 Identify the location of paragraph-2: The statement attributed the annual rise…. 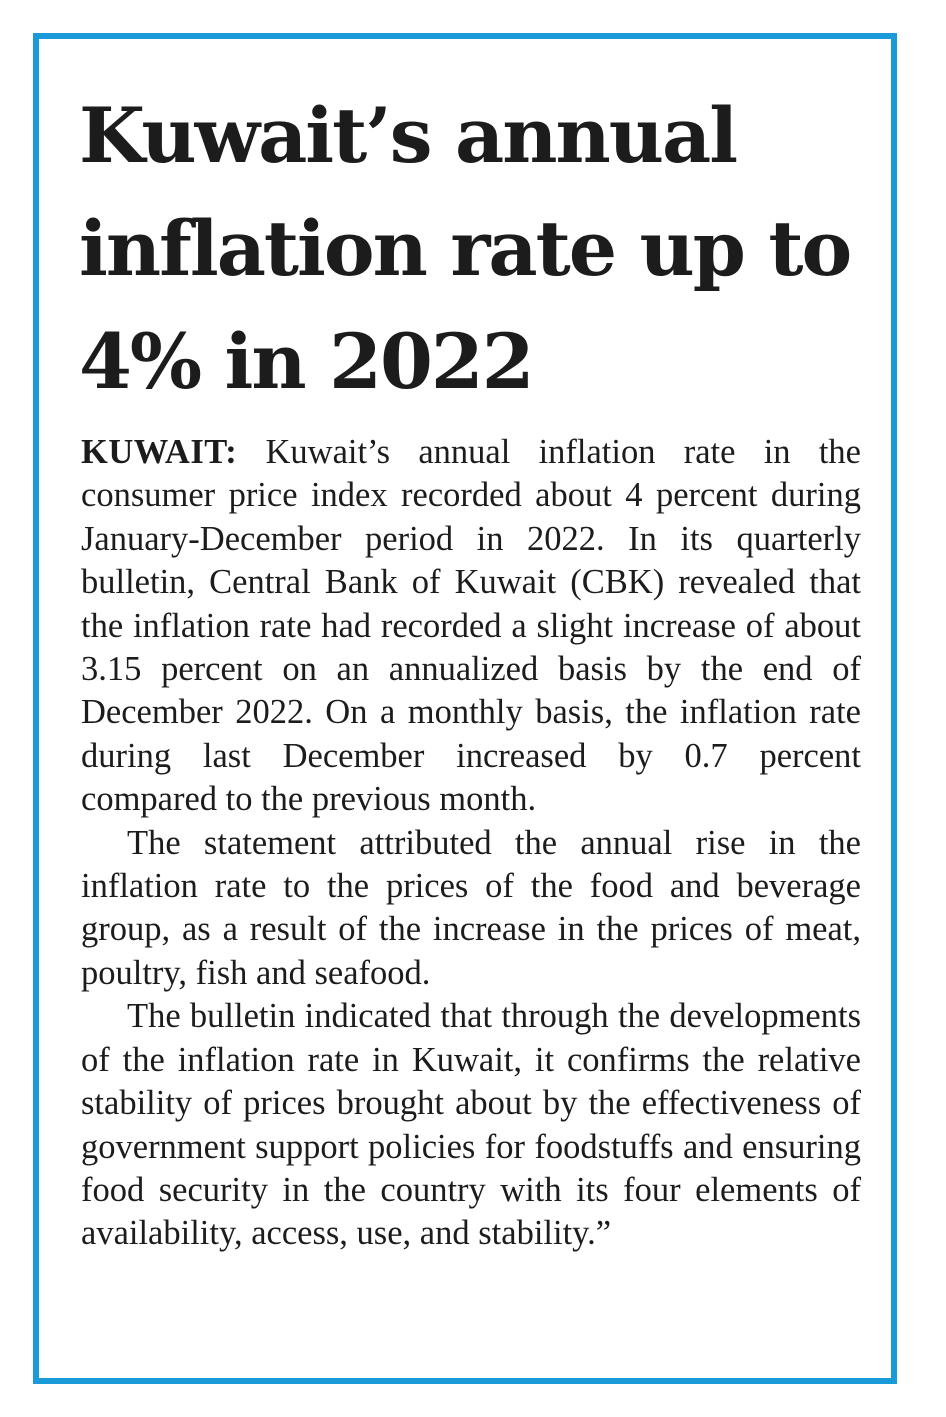
(471, 907).